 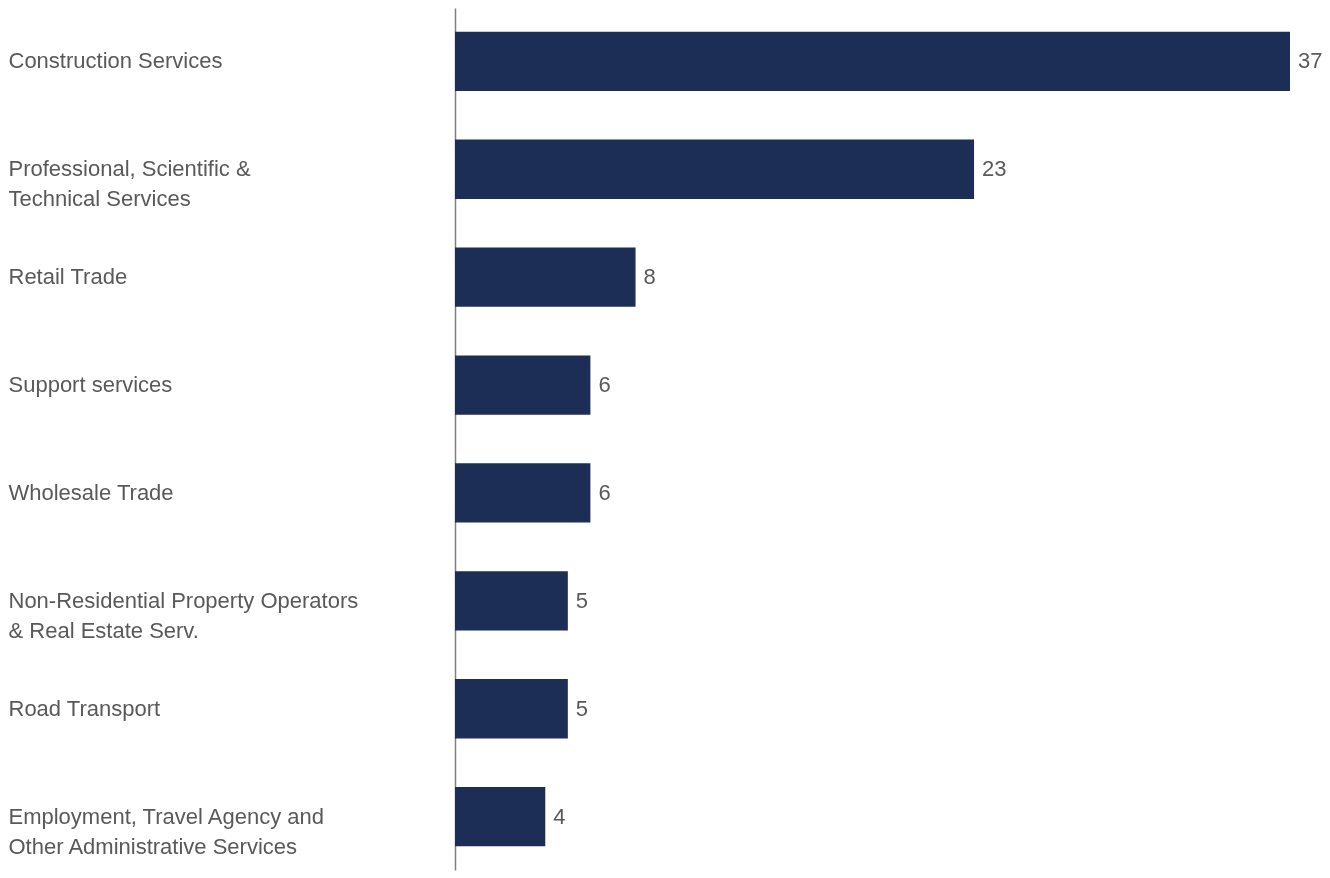 What do you see at coordinates (115, 61) in the screenshot?
I see `y-tick-label: Construction Services` at bounding box center [115, 61].